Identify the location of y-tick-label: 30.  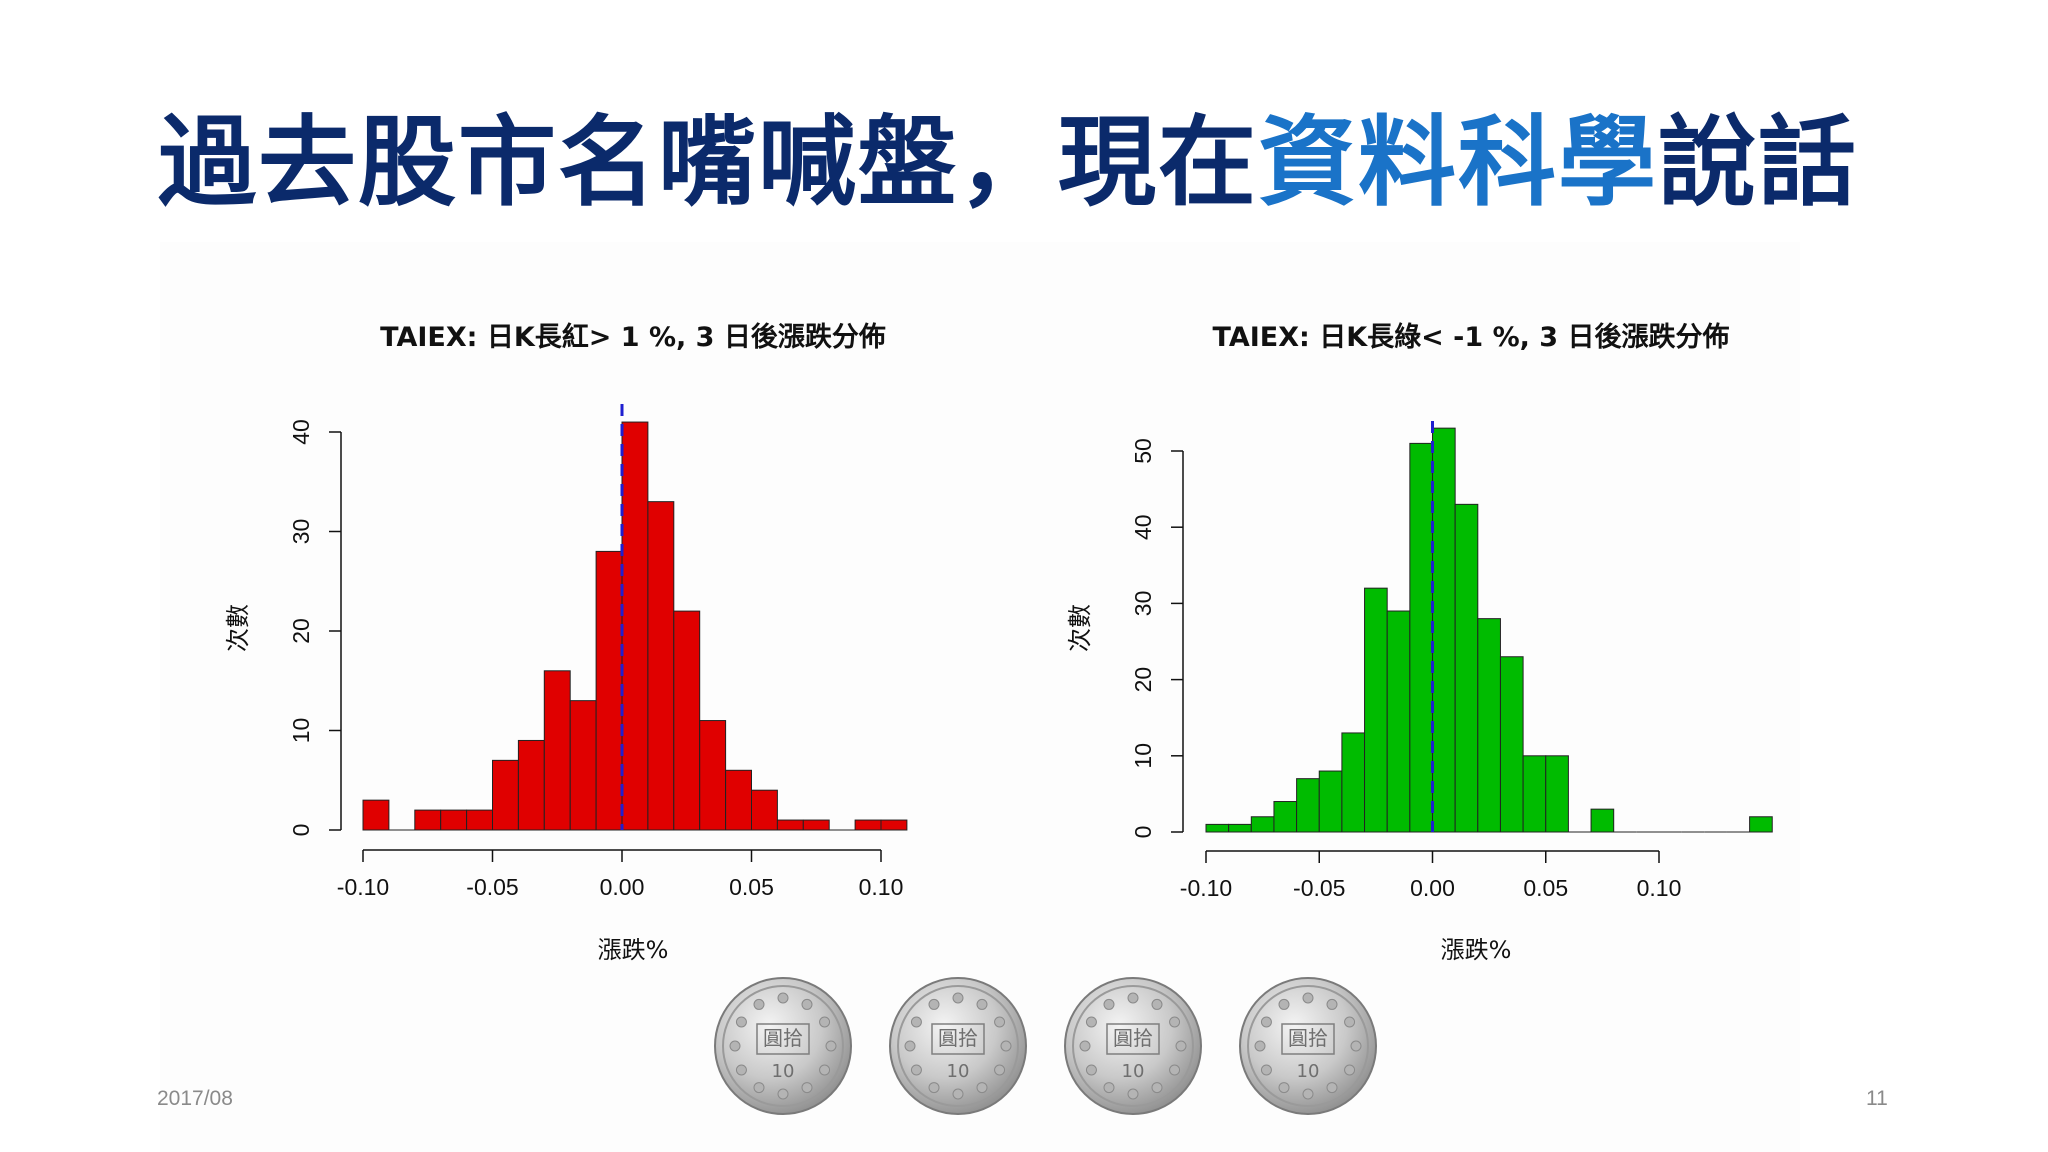
(1143, 604).